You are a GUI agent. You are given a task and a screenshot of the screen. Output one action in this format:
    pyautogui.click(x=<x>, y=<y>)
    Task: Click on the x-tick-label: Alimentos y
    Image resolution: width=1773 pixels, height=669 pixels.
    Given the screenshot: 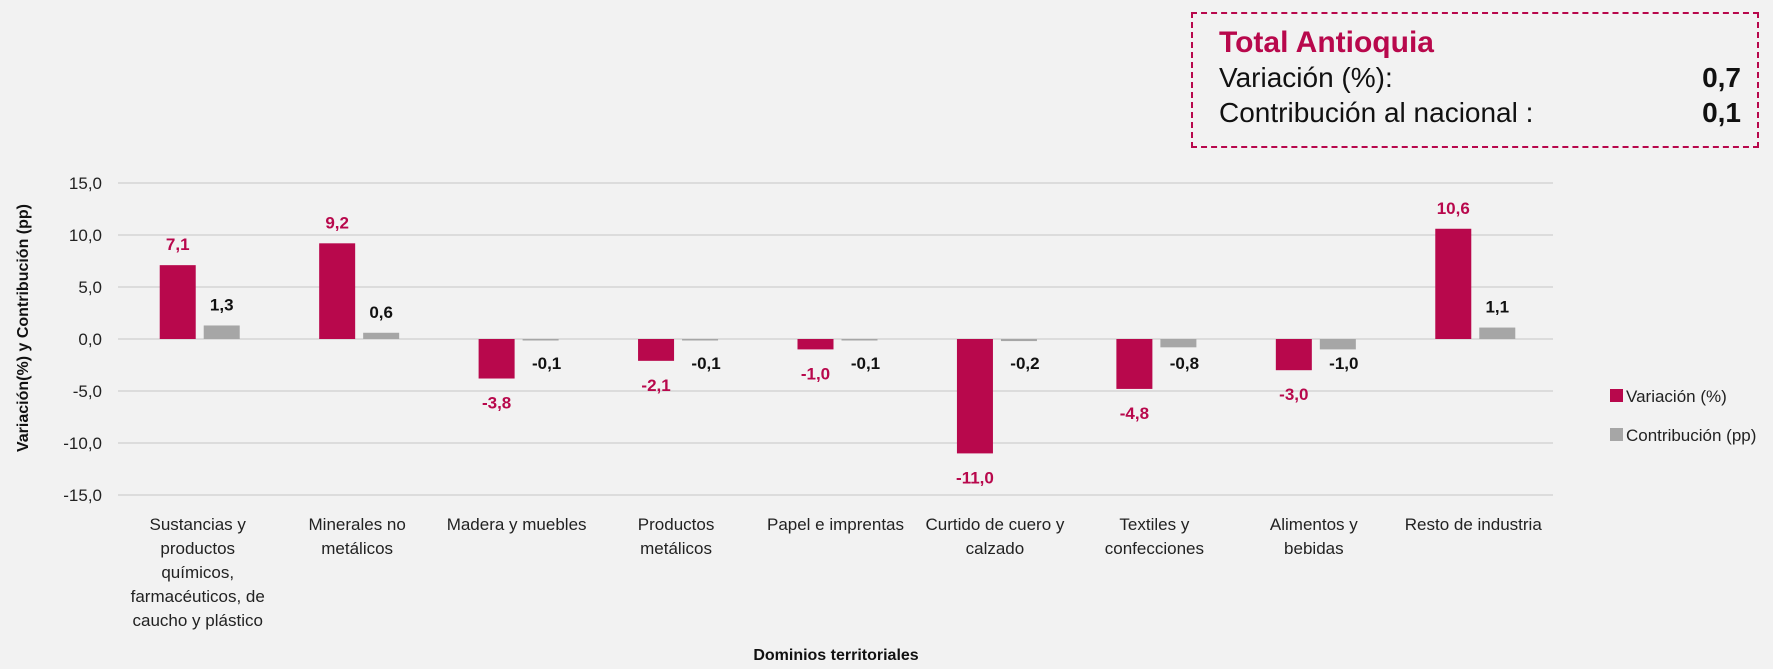 What is the action you would take?
    pyautogui.click(x=1314, y=524)
    